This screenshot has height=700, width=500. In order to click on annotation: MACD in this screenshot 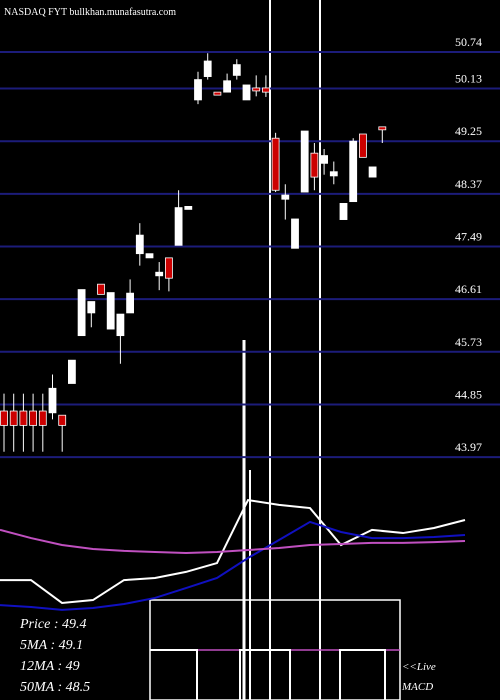, I will do `click(417, 687)`.